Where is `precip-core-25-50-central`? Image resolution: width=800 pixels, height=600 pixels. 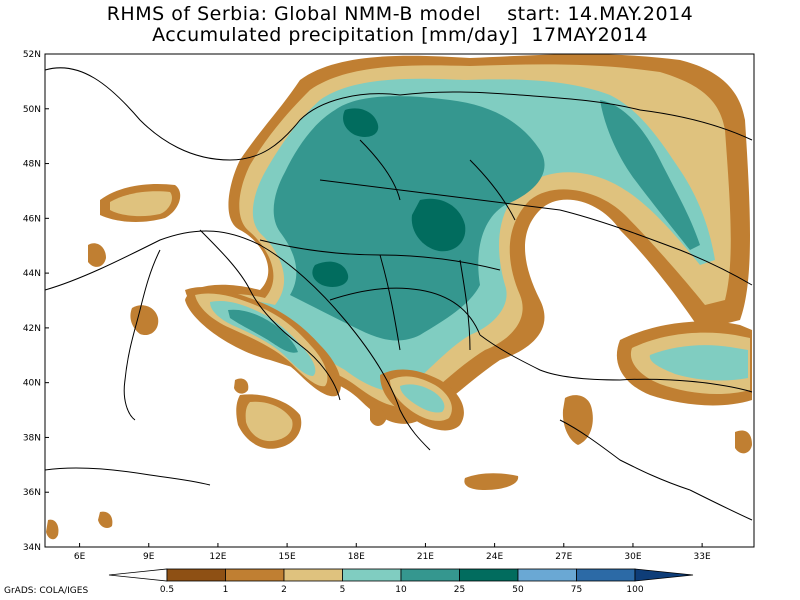
precip-core-25-50-central is located at coordinates (330, 274).